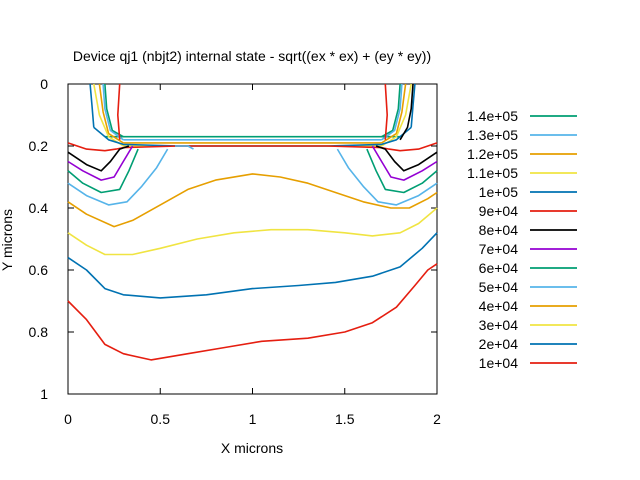  I want to click on y-tick-label: 0.8, so click(39, 332).